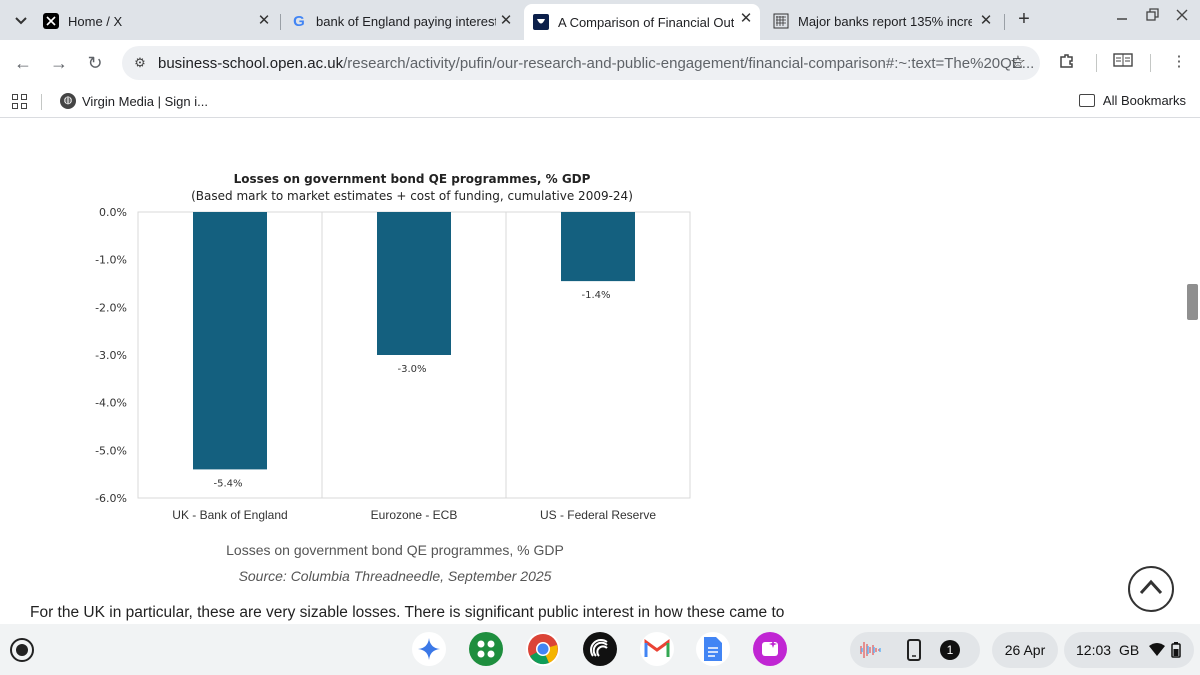 The height and width of the screenshot is (675, 1200). I want to click on folder-icon, so click(1086, 100).